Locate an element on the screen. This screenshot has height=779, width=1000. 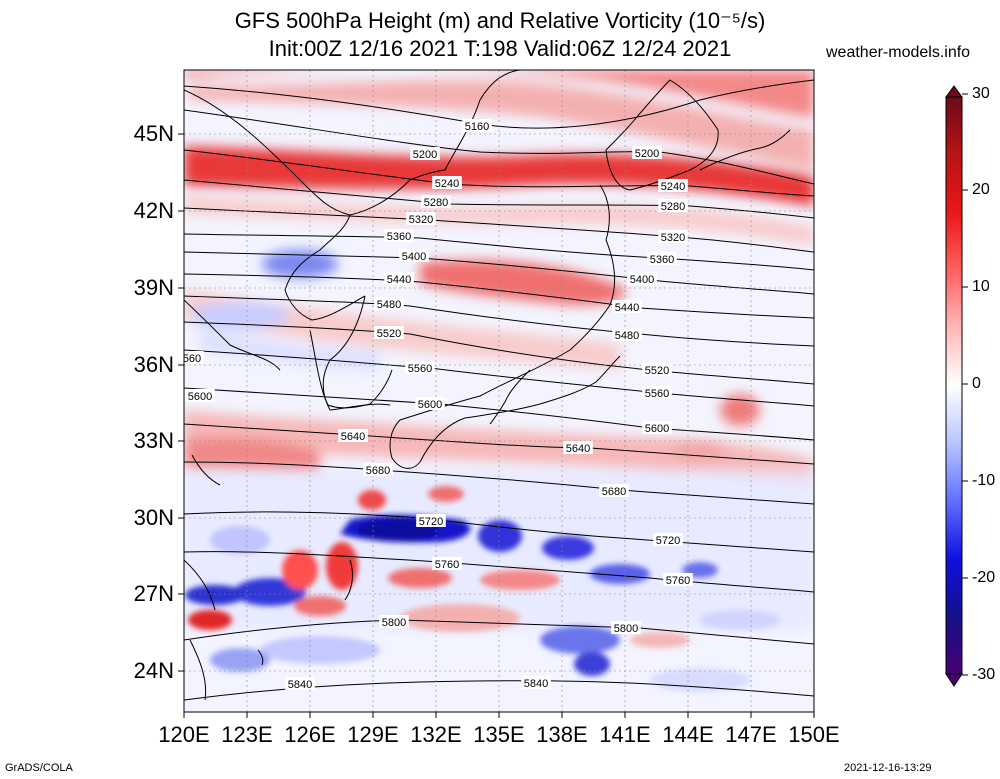
contour-label: 5160 is located at coordinates (477, 126).